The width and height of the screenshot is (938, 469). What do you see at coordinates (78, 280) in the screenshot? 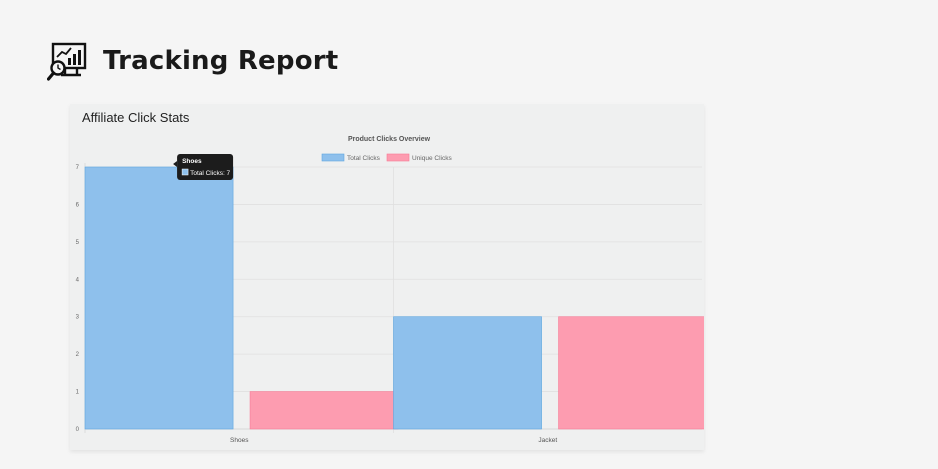
I see `y-tick-label-4: 4` at bounding box center [78, 280].